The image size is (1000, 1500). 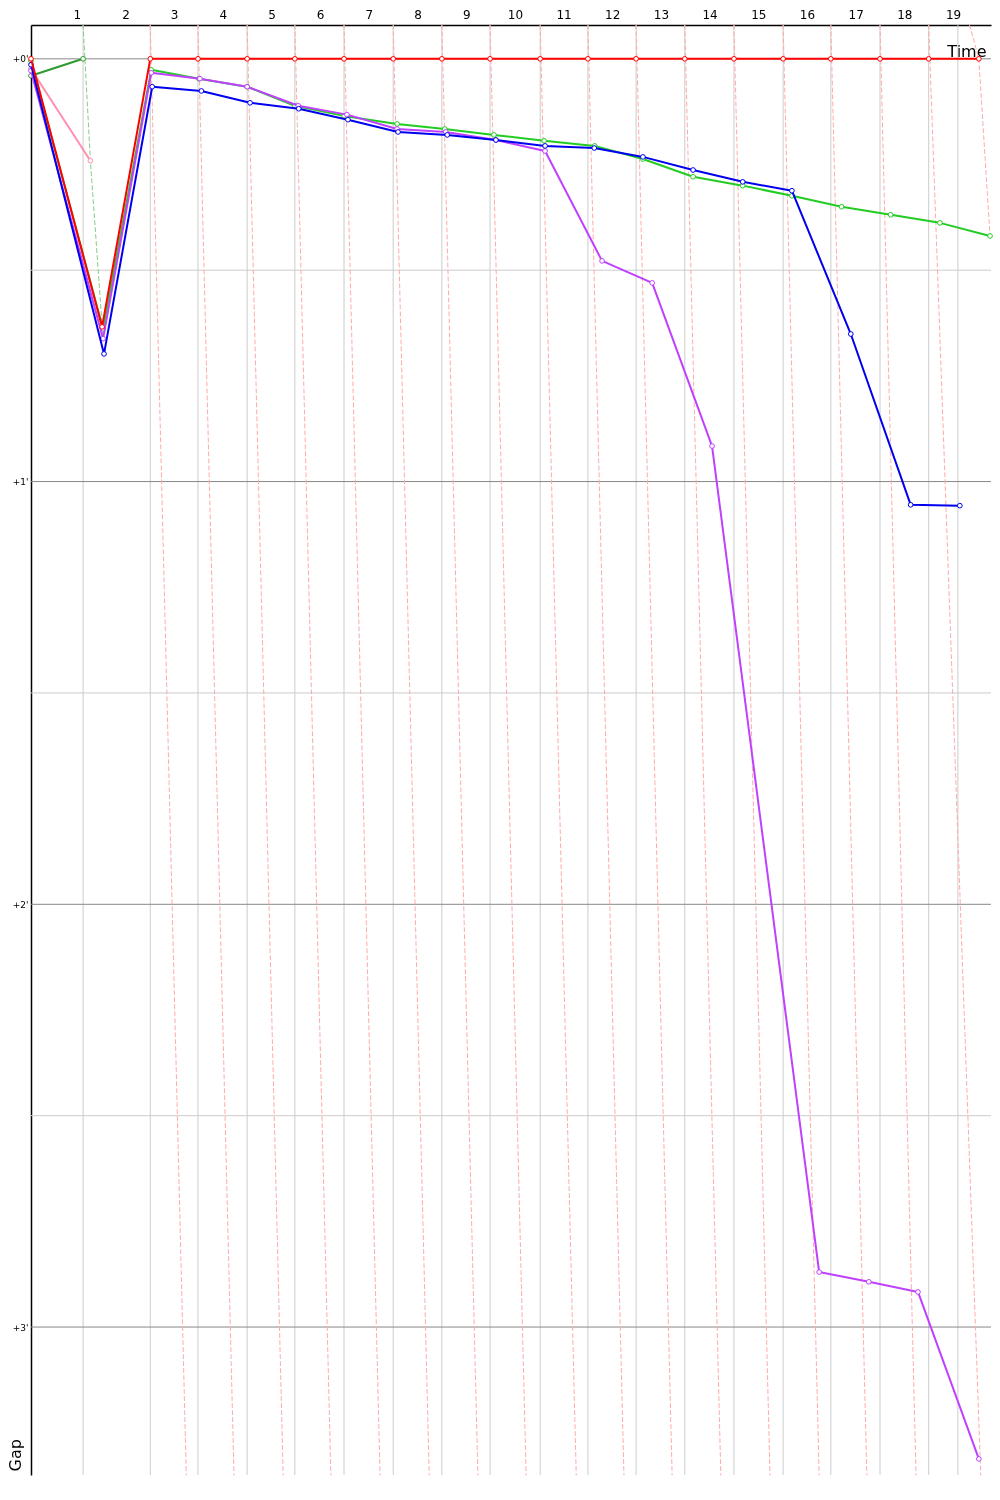 What do you see at coordinates (807, 14) in the screenshot?
I see `x-tick-label: 16` at bounding box center [807, 14].